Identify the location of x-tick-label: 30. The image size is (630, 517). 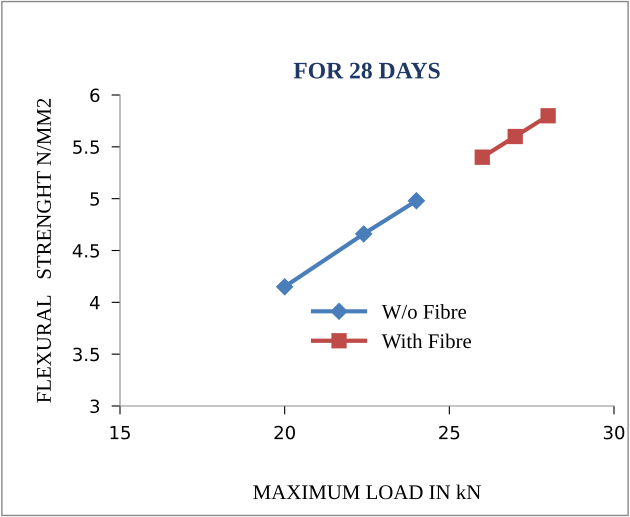
(614, 433).